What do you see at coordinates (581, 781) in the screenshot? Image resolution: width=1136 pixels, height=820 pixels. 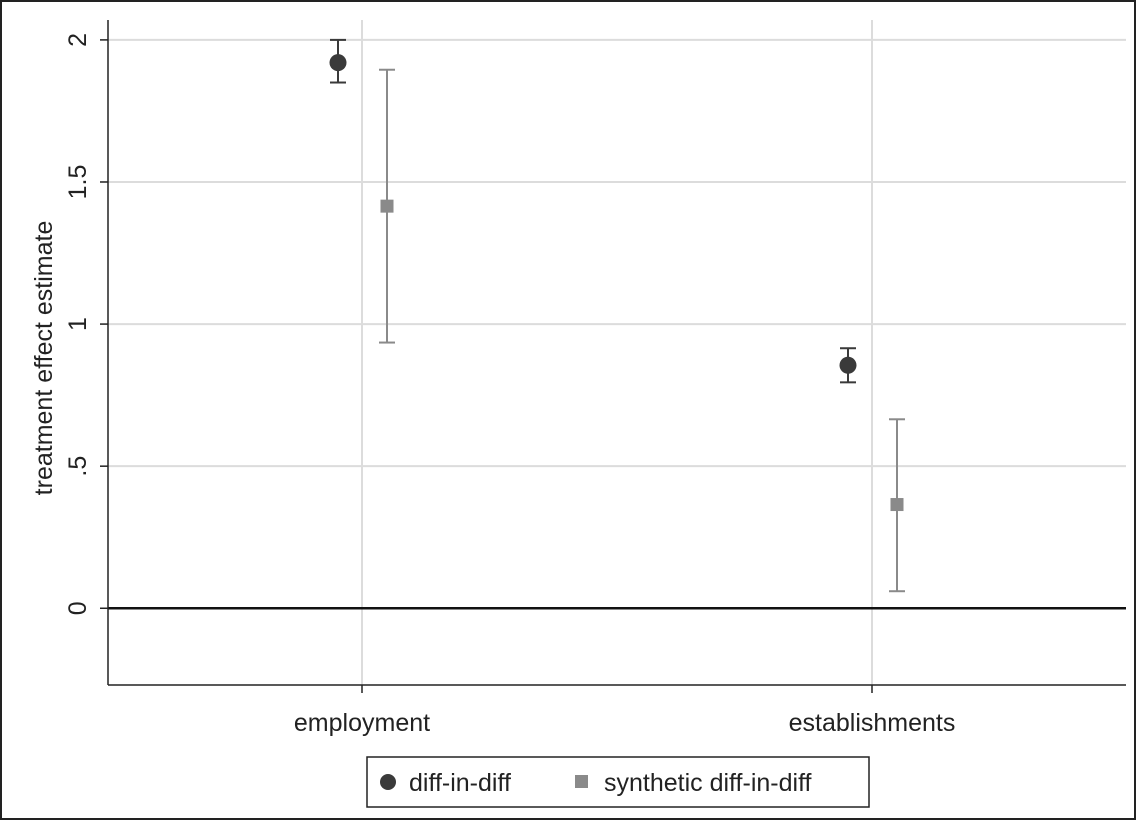 I see `legend-marker-synthetic-diff-in-diff` at bounding box center [581, 781].